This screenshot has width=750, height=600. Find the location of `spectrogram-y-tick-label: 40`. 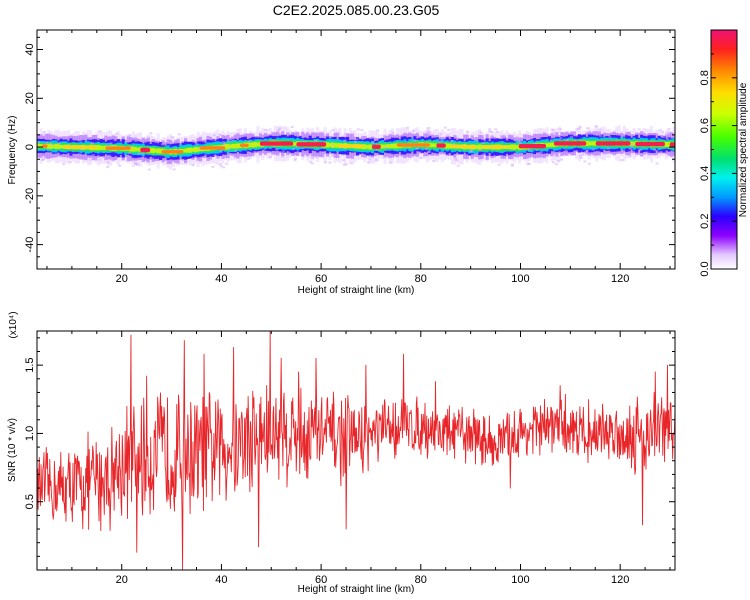

spectrogram-y-tick-label: 40 is located at coordinates (30, 49).